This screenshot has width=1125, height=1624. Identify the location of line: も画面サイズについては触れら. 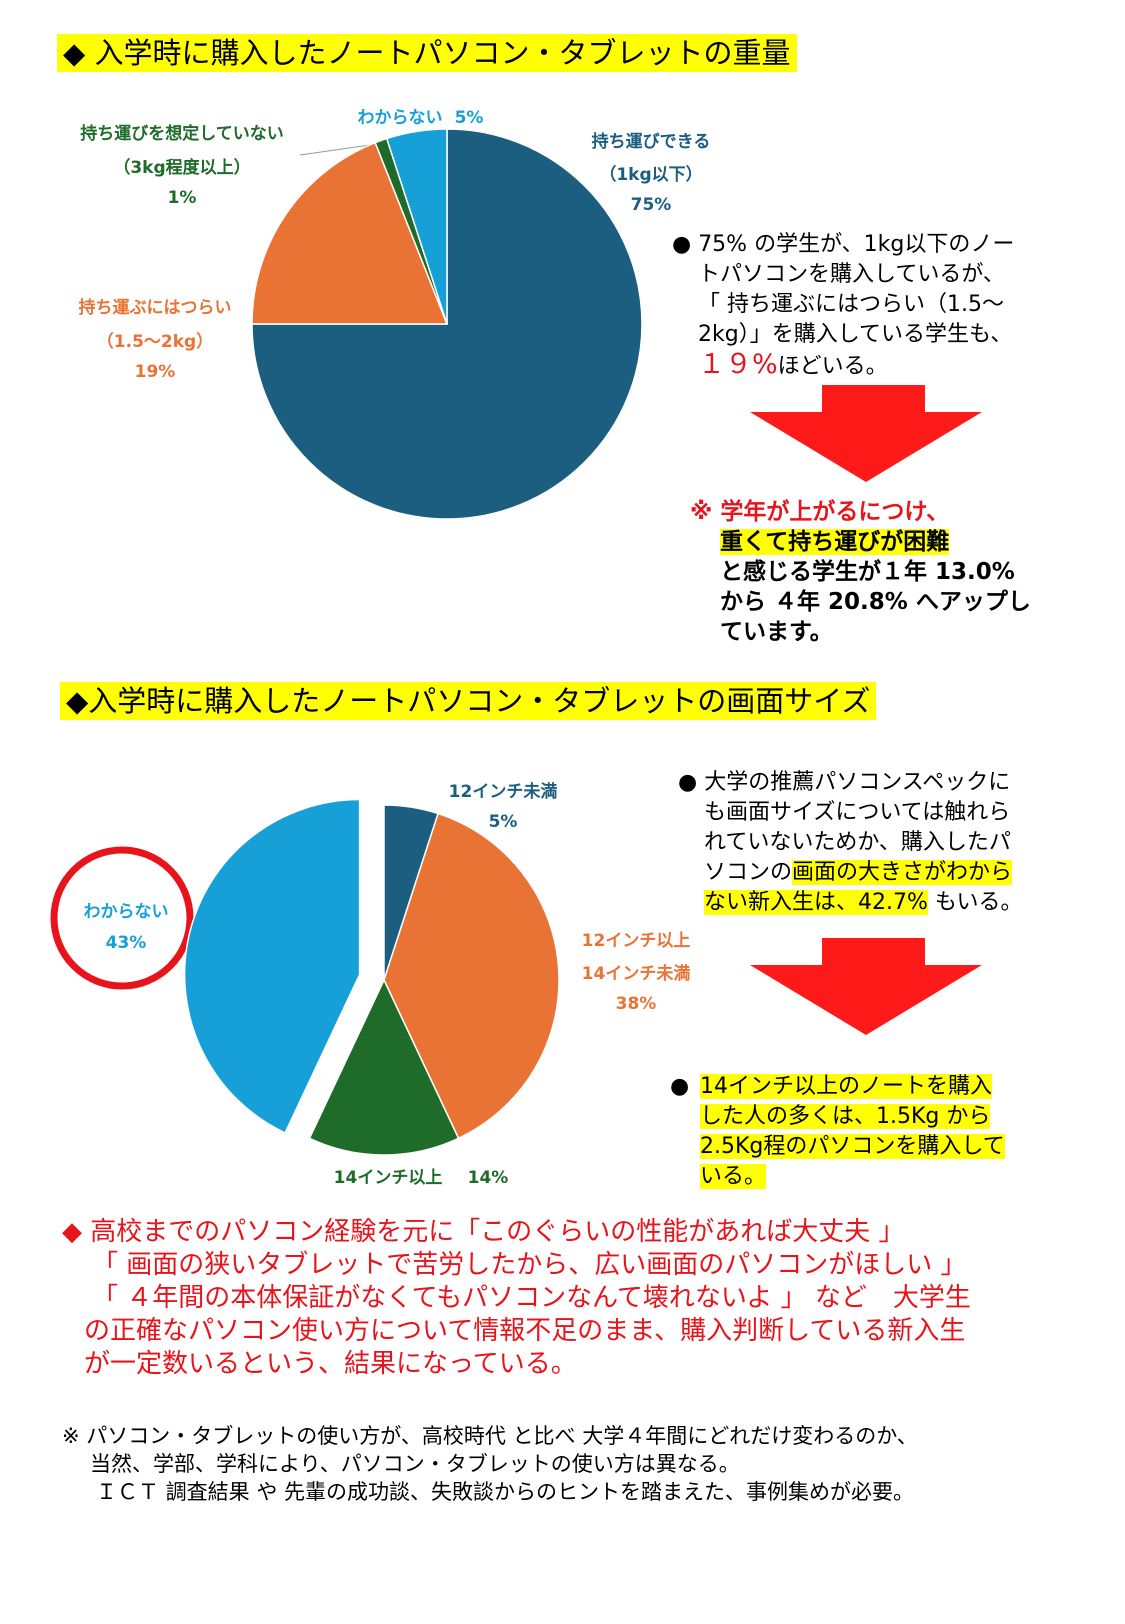
(857, 812).